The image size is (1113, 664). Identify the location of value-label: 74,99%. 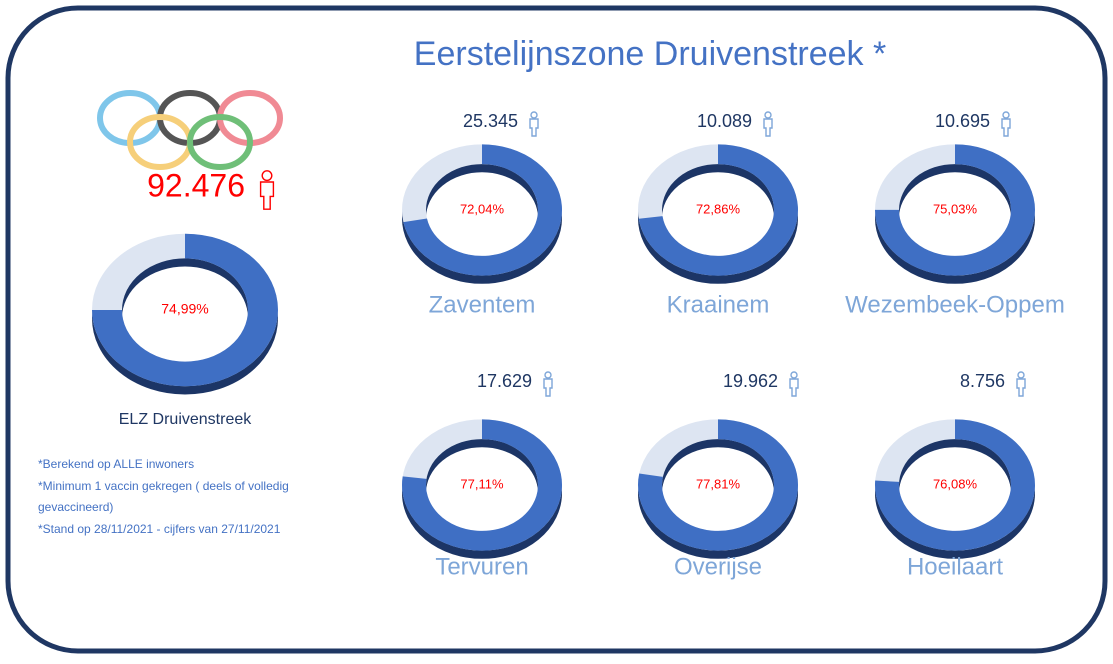
(184, 309).